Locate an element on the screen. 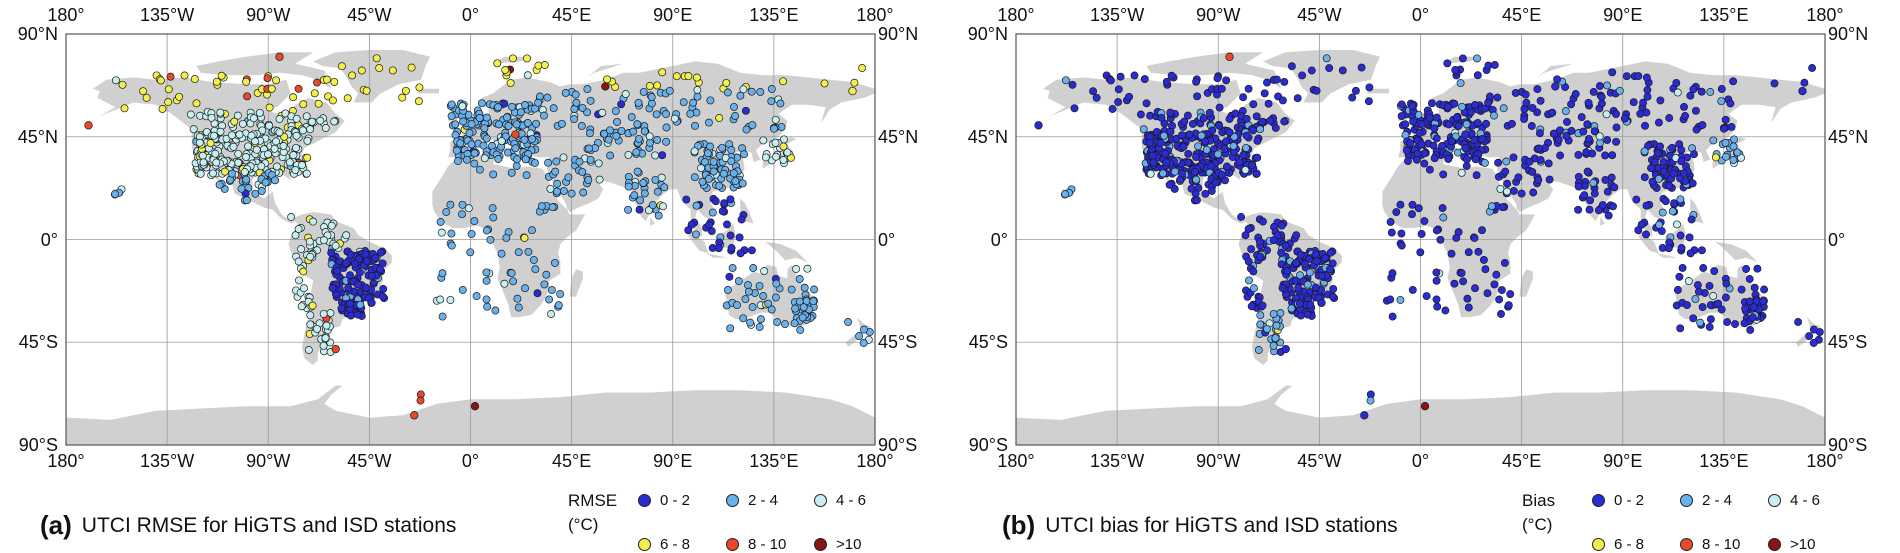 The height and width of the screenshot is (553, 1900). lon-tick-label-bottom: 135°E is located at coordinates (1724, 461).